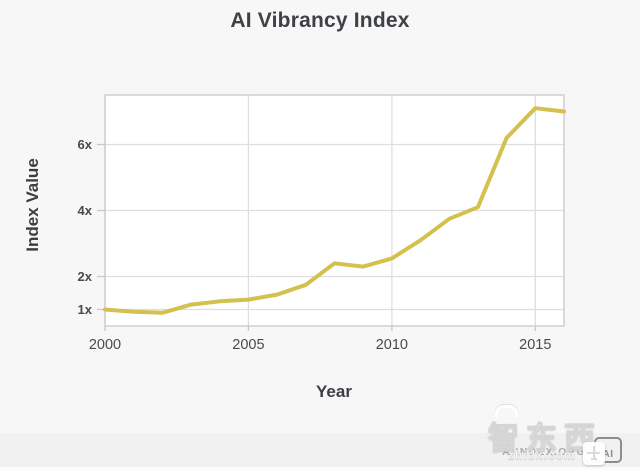 This screenshot has height=470, width=640. Describe the element at coordinates (608, 454) in the screenshot. I see `aiindex-logo-label: AI` at that location.